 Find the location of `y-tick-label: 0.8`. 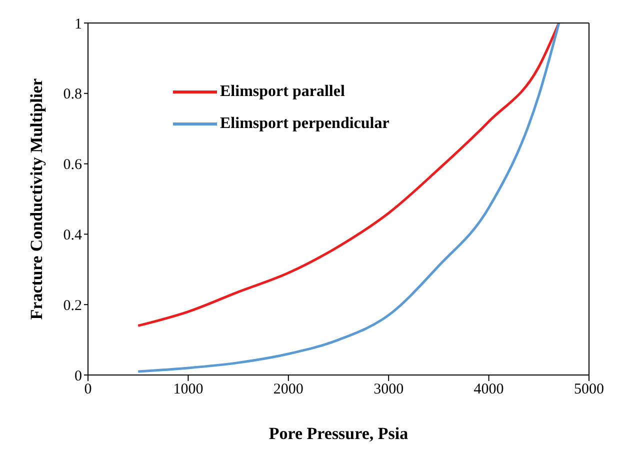

y-tick-label: 0.8 is located at coordinates (72, 94).